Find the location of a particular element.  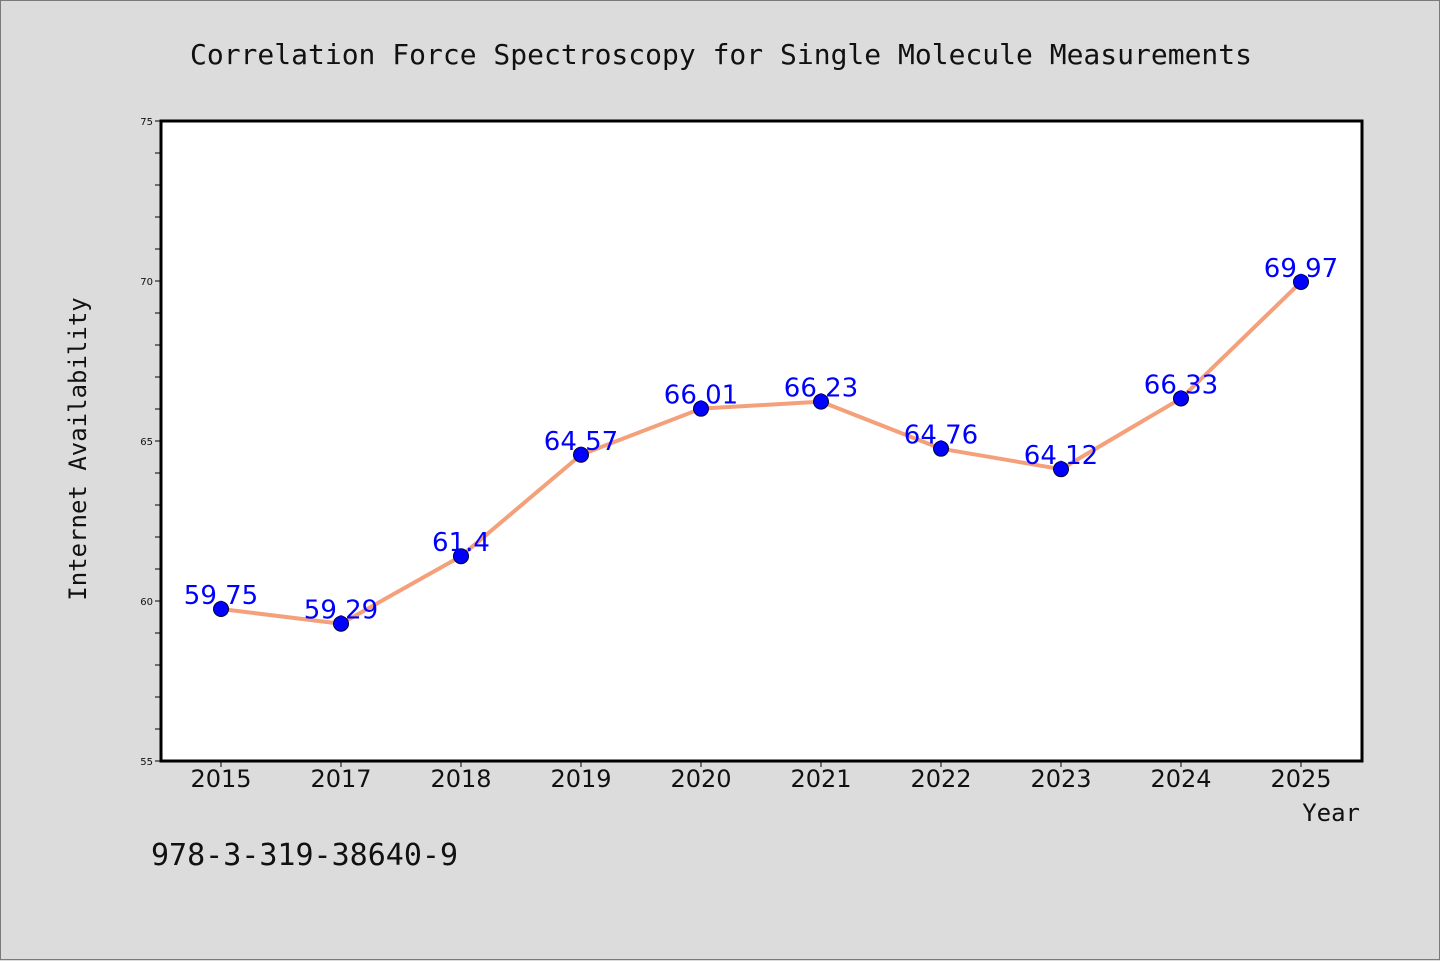

x-tick-label: 2024 is located at coordinates (1180, 779).